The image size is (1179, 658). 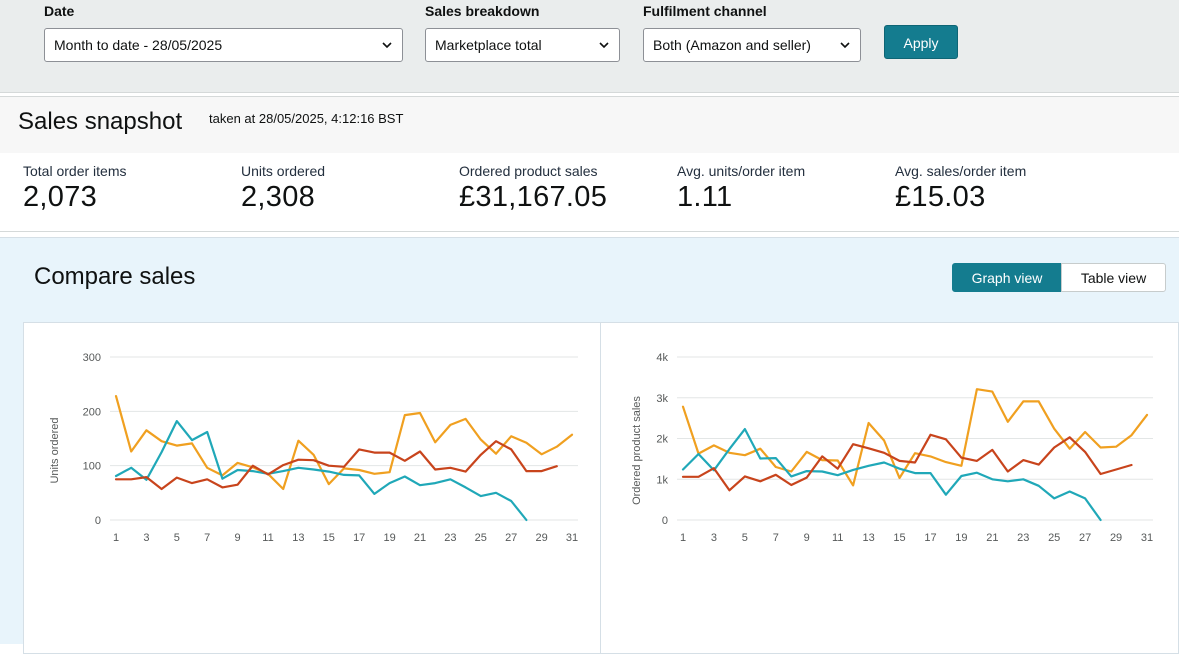 I want to click on y-tick-label: 2k, so click(x=662, y=440).